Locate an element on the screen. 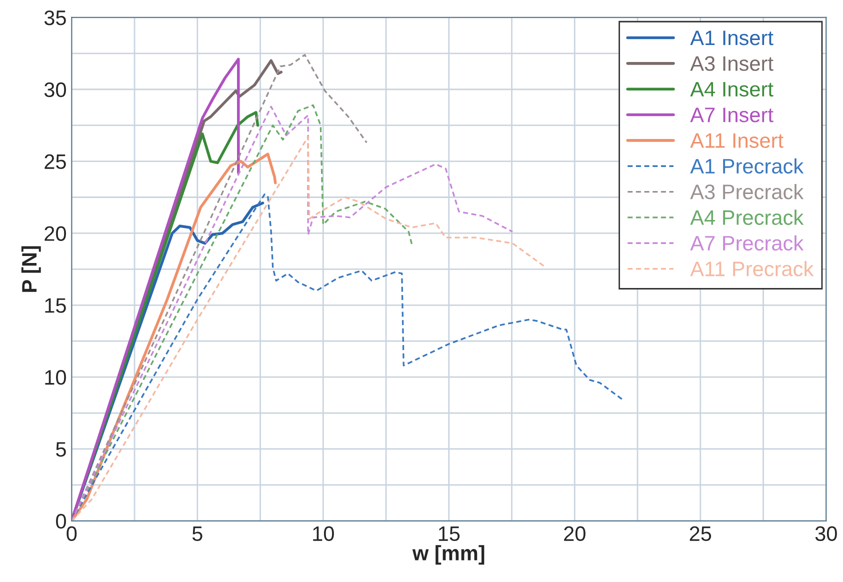 The width and height of the screenshot is (843, 582). y-tick-label: 15 is located at coordinates (55, 305).